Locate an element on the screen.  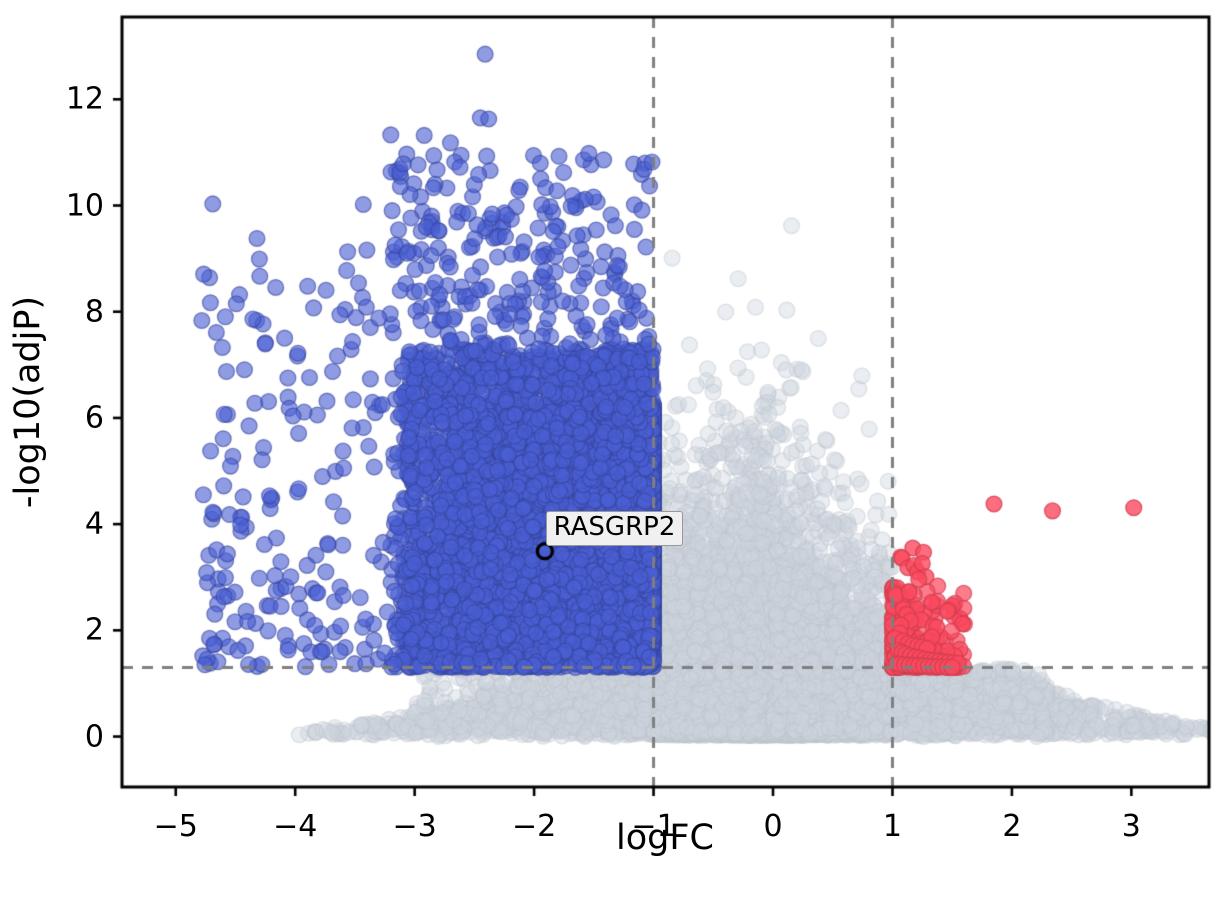
y-tick-5: 10 is located at coordinates (84, 206).